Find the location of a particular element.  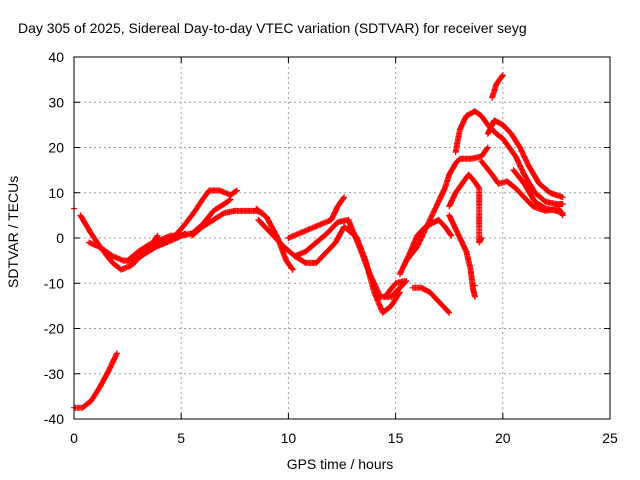

y-axis-label: SDTVAR / TECUs is located at coordinates (13, 231).